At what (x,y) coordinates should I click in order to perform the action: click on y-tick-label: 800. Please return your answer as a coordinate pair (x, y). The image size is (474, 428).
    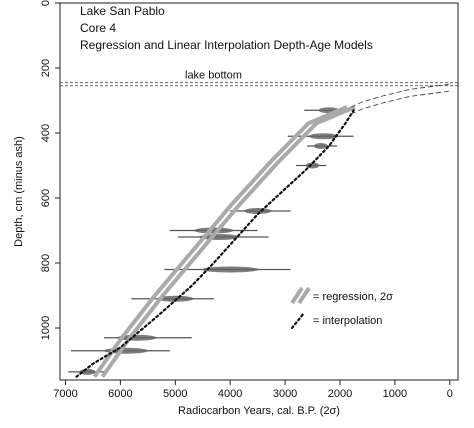
    Looking at the image, I should click on (46, 263).